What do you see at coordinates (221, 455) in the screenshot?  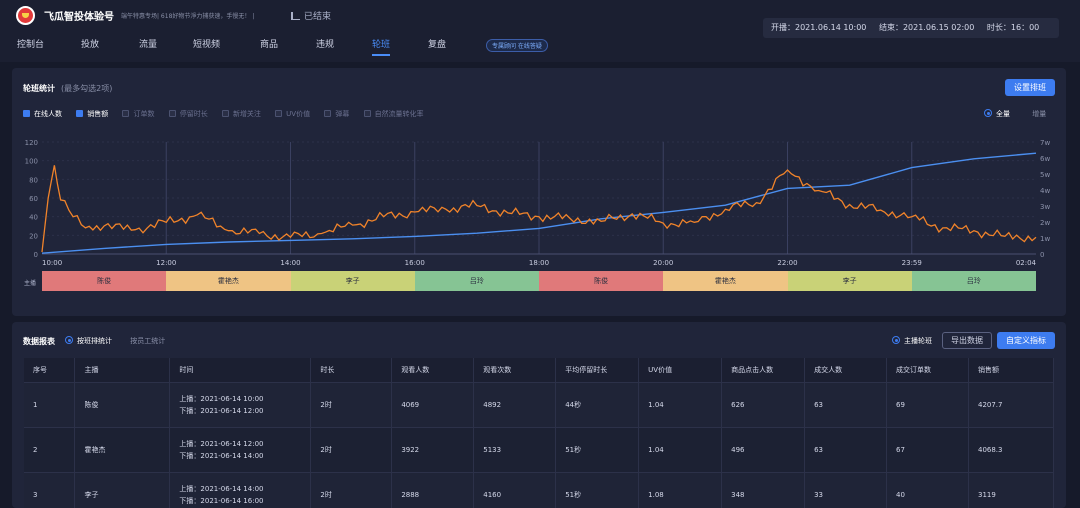 I see `end-line: 下播：2021-06-14 14:00` at bounding box center [221, 455].